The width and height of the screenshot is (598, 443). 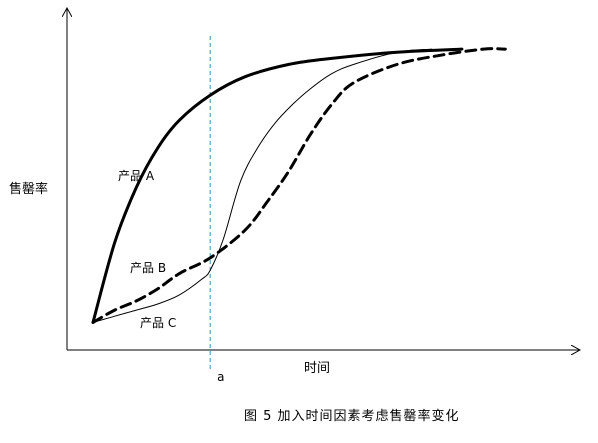 What do you see at coordinates (158, 323) in the screenshot?
I see `series-label-c: 产品 C` at bounding box center [158, 323].